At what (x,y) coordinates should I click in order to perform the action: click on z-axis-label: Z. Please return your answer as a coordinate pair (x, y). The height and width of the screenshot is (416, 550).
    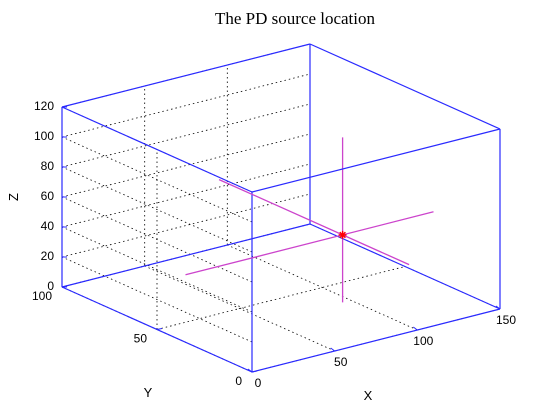
    Looking at the image, I should click on (13, 197).